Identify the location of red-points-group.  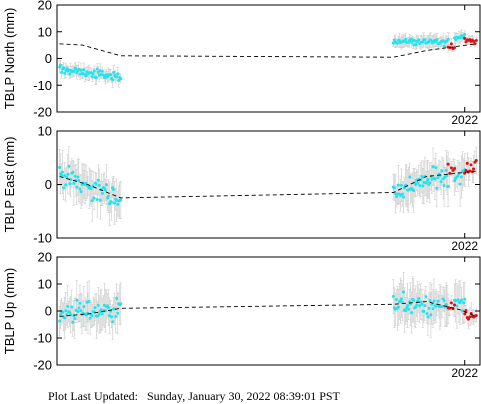
(462, 43).